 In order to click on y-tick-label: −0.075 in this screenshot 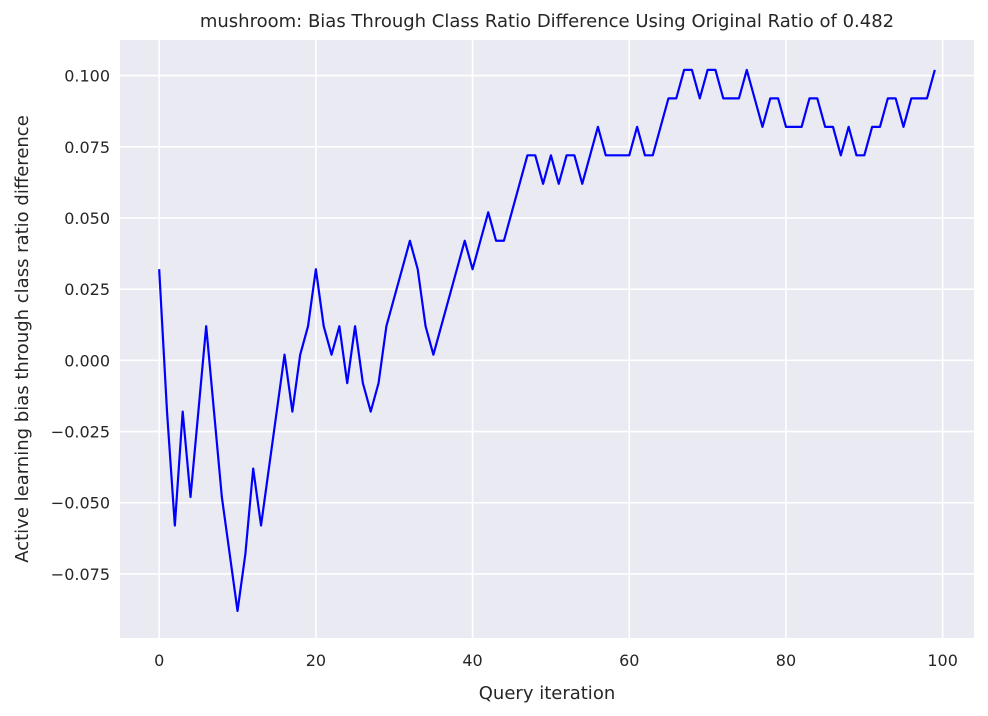, I will do `click(80, 574)`.